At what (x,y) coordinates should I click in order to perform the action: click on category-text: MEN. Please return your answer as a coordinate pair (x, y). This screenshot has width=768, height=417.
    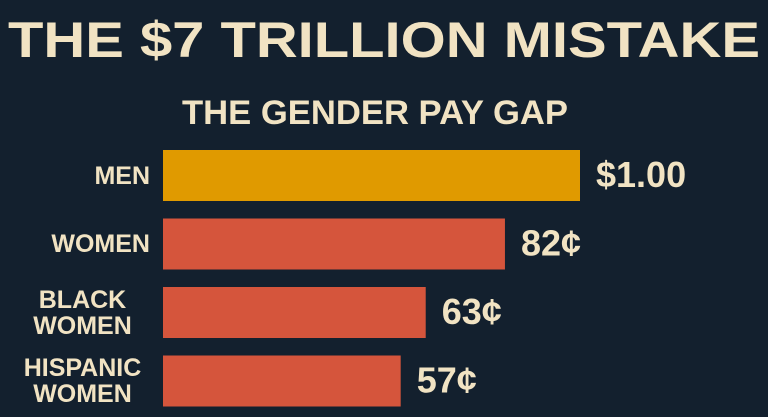
    Looking at the image, I should click on (122, 175).